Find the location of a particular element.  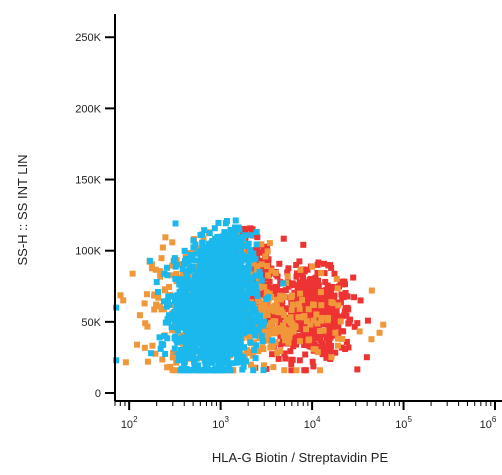

x-axis-title: HLA-G Biotin / Streptavidin PE is located at coordinates (300, 457).